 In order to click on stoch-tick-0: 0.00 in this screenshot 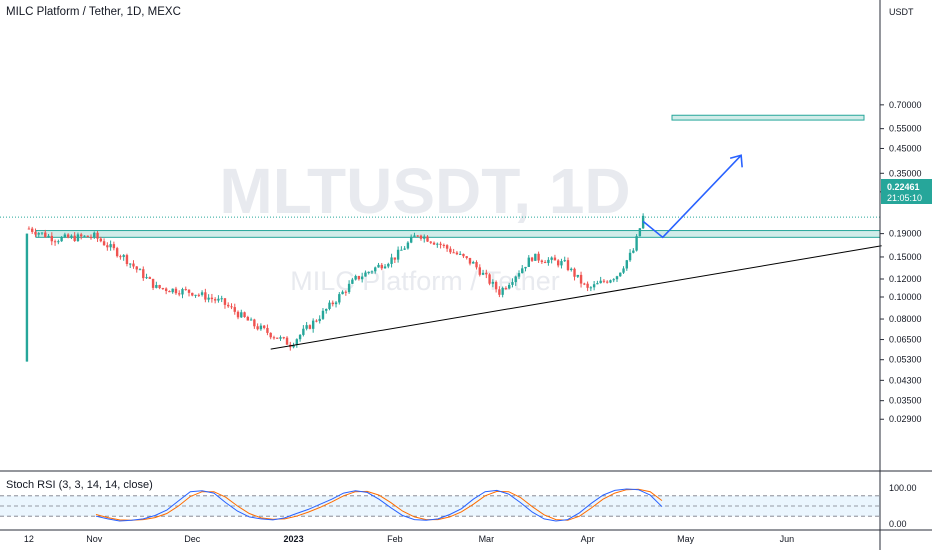, I will do `click(898, 524)`.